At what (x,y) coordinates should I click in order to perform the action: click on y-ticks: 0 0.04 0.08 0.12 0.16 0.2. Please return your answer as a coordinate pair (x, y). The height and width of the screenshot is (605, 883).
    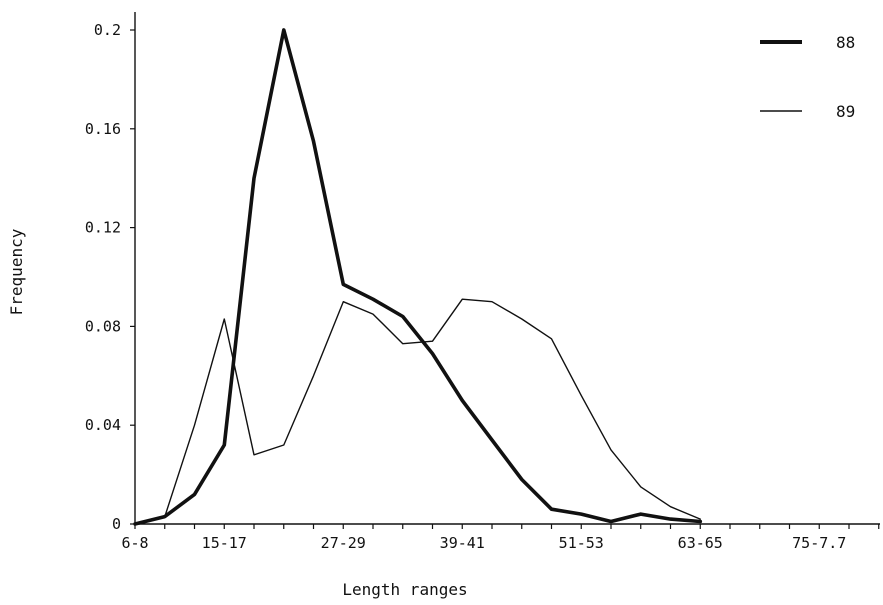
    Looking at the image, I should click on (110, 277).